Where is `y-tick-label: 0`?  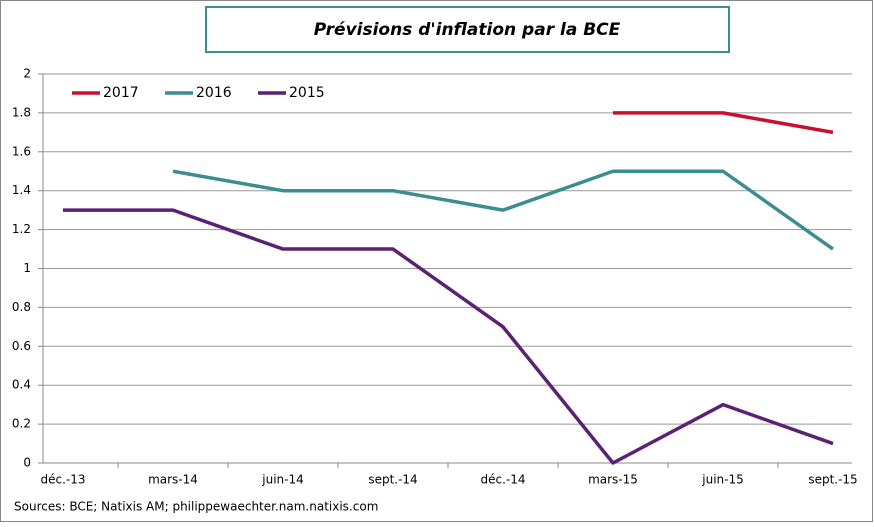
y-tick-label: 0 is located at coordinates (27, 463).